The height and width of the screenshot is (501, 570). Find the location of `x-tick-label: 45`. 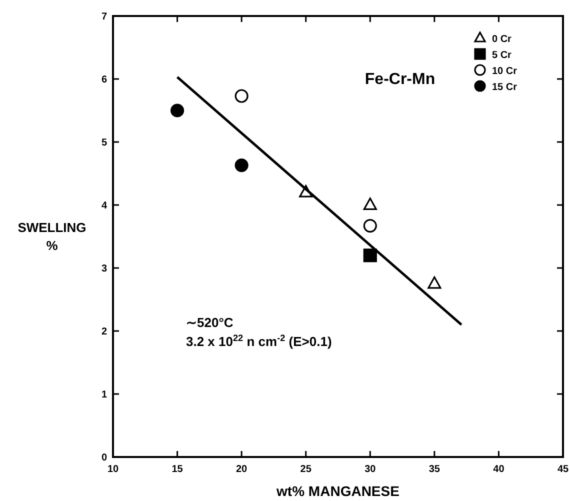

x-tick-label: 45 is located at coordinates (563, 469).